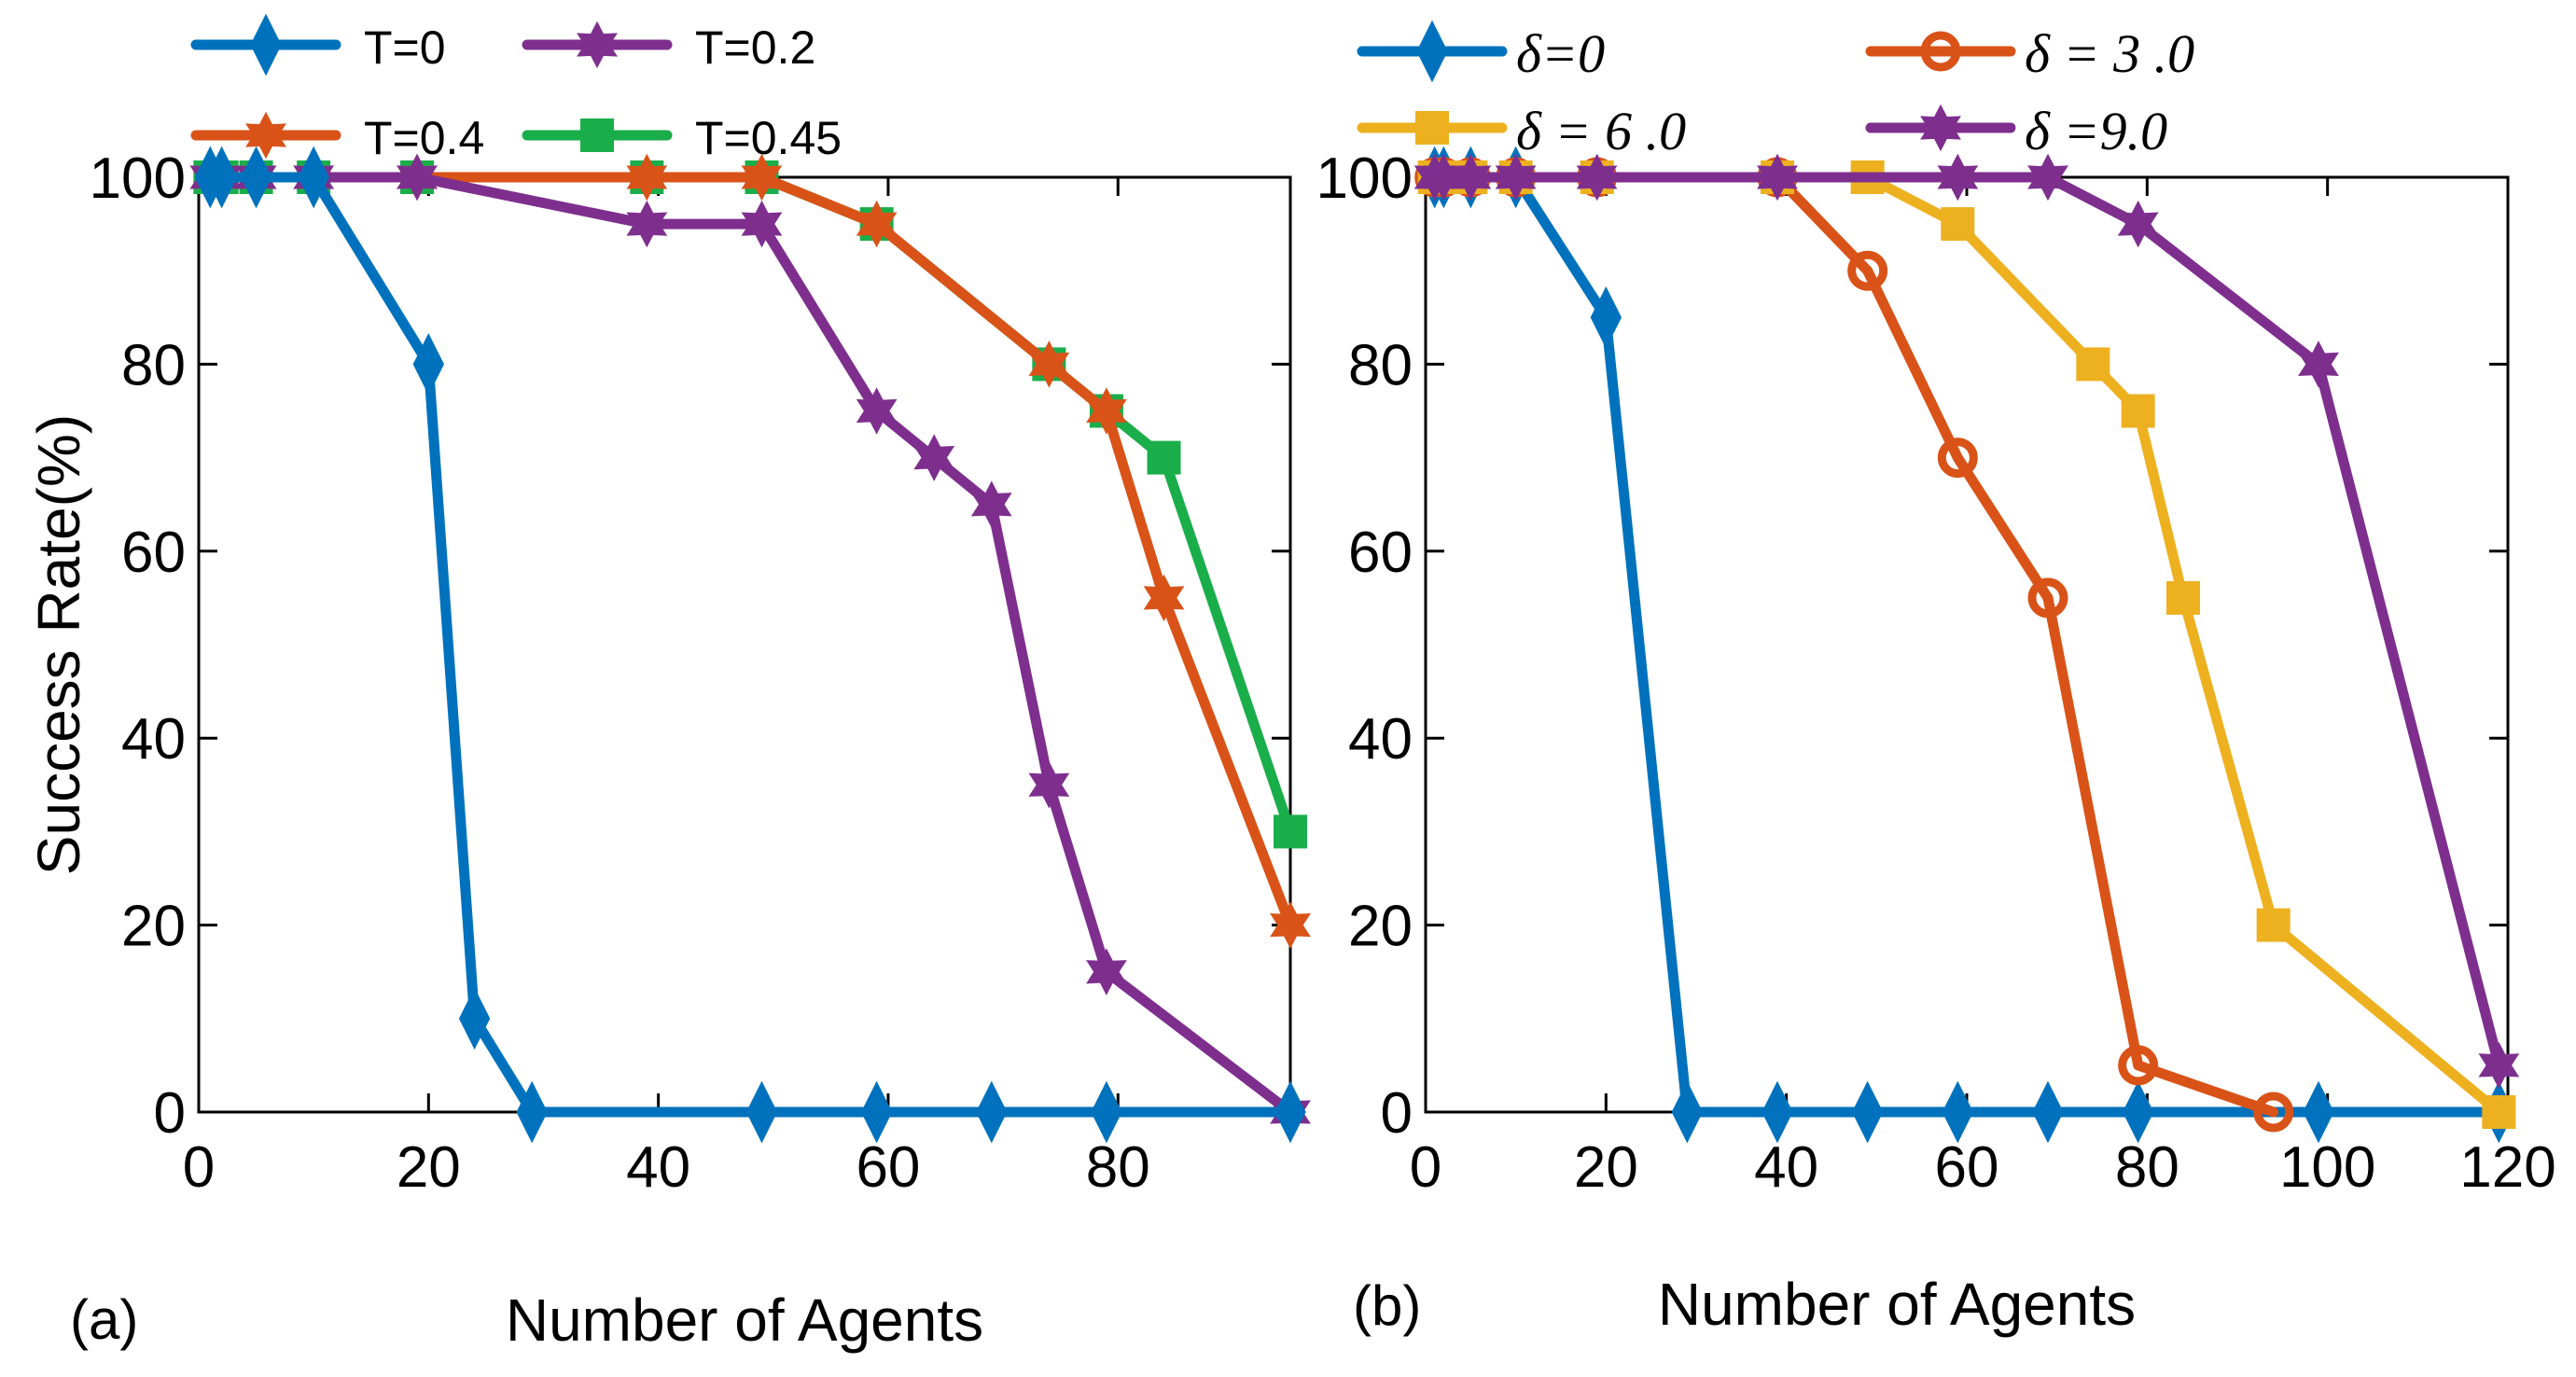 The width and height of the screenshot is (2576, 1377). What do you see at coordinates (1380, 739) in the screenshot?
I see `panel-b-y-tick-label: 40` at bounding box center [1380, 739].